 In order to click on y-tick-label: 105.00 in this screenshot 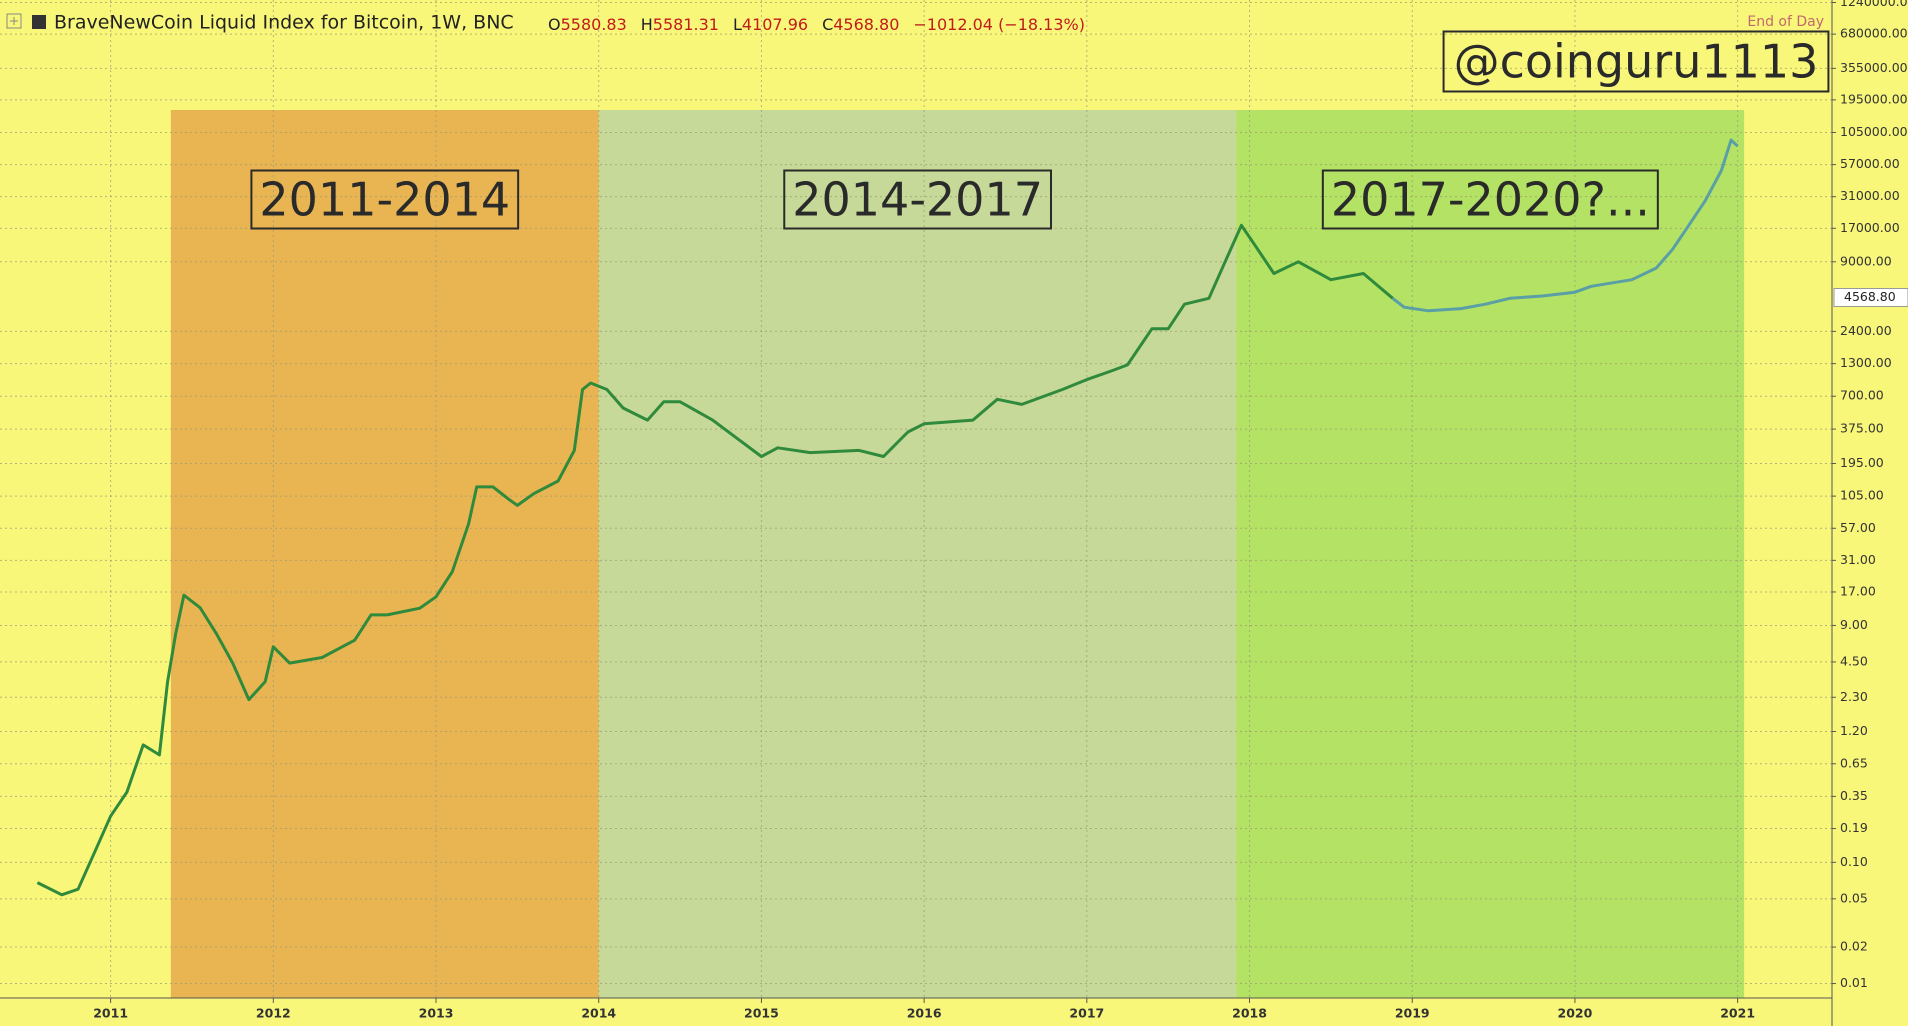, I will do `click(1862, 495)`.